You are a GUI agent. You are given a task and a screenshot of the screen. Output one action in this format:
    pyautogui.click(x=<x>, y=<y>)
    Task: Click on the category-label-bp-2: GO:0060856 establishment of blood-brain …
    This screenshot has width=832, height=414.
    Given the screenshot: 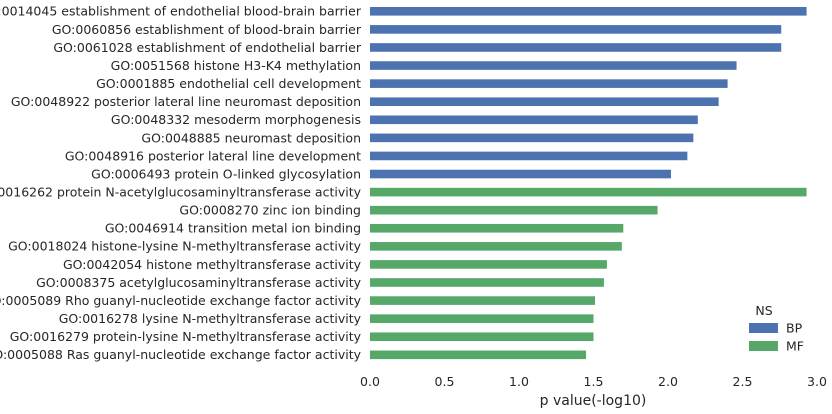 What is the action you would take?
    pyautogui.click(x=207, y=29)
    